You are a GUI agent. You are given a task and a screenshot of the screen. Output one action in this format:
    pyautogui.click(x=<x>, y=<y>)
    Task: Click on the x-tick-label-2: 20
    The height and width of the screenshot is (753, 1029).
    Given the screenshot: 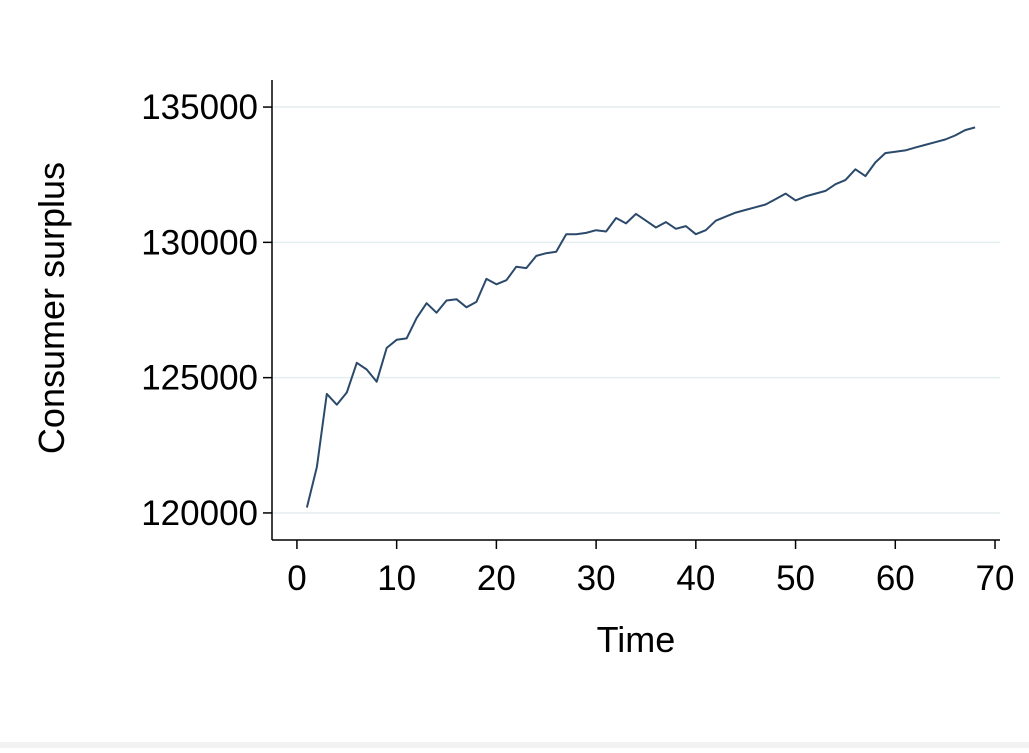 What is the action you would take?
    pyautogui.click(x=496, y=578)
    